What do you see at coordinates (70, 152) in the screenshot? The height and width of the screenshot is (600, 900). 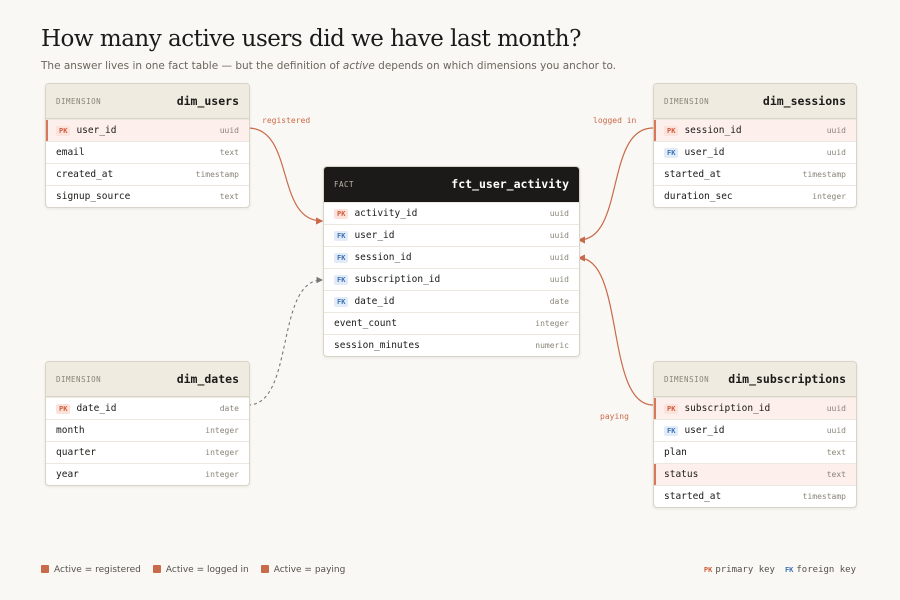 I see `column-name: email` at bounding box center [70, 152].